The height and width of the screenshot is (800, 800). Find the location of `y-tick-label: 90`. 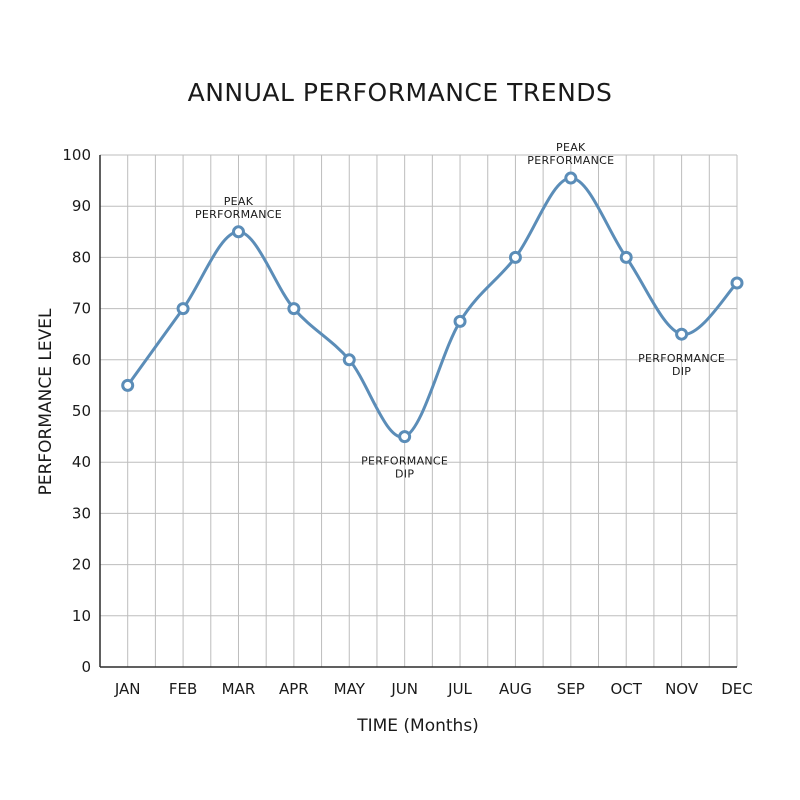

y-tick-label: 90 is located at coordinates (81, 206).